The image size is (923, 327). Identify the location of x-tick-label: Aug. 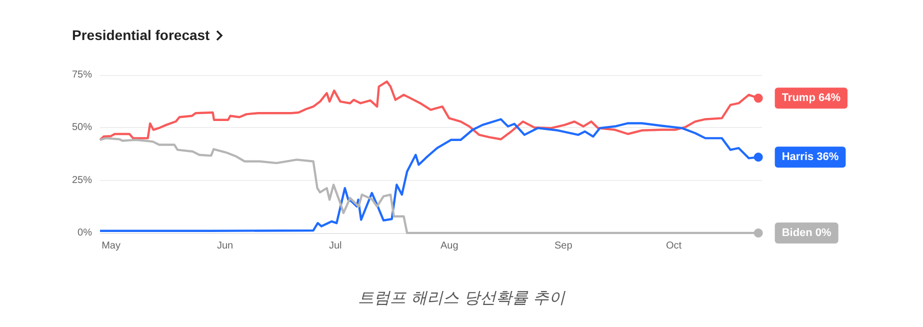
(449, 246).